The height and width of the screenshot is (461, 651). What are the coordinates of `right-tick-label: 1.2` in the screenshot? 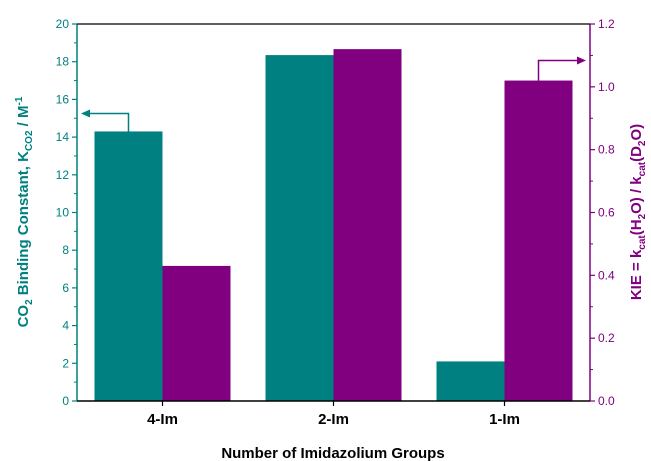 It's located at (606, 24).